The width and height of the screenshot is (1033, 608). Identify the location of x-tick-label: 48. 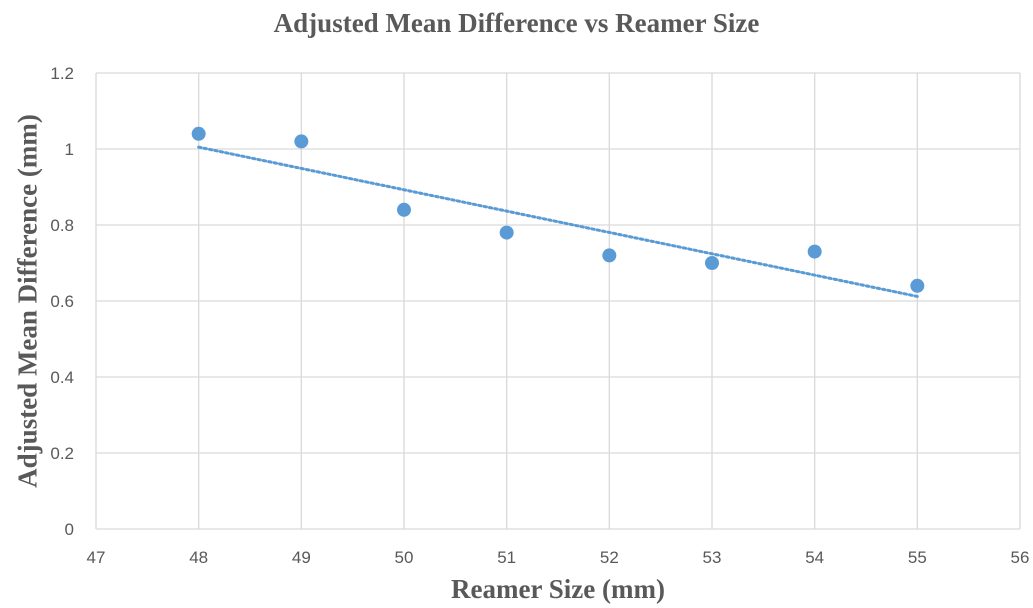
(198, 557).